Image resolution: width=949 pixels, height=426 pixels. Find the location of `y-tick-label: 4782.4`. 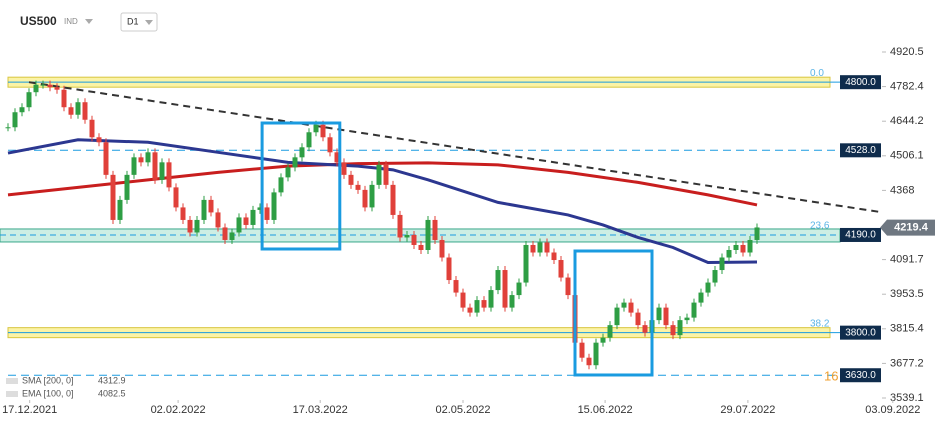

y-tick-label: 4782.4 is located at coordinates (907, 86).